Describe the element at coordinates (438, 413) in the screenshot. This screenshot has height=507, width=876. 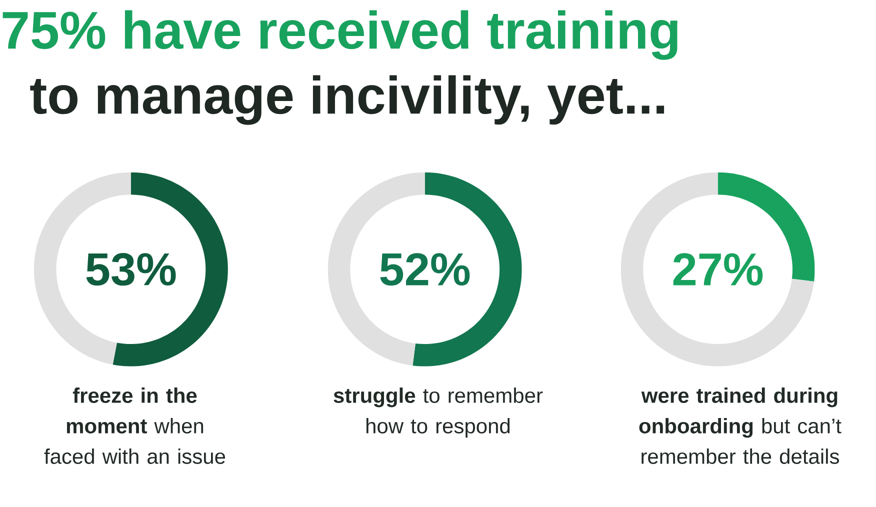
I see `text: struggle to remember how to respond` at that location.